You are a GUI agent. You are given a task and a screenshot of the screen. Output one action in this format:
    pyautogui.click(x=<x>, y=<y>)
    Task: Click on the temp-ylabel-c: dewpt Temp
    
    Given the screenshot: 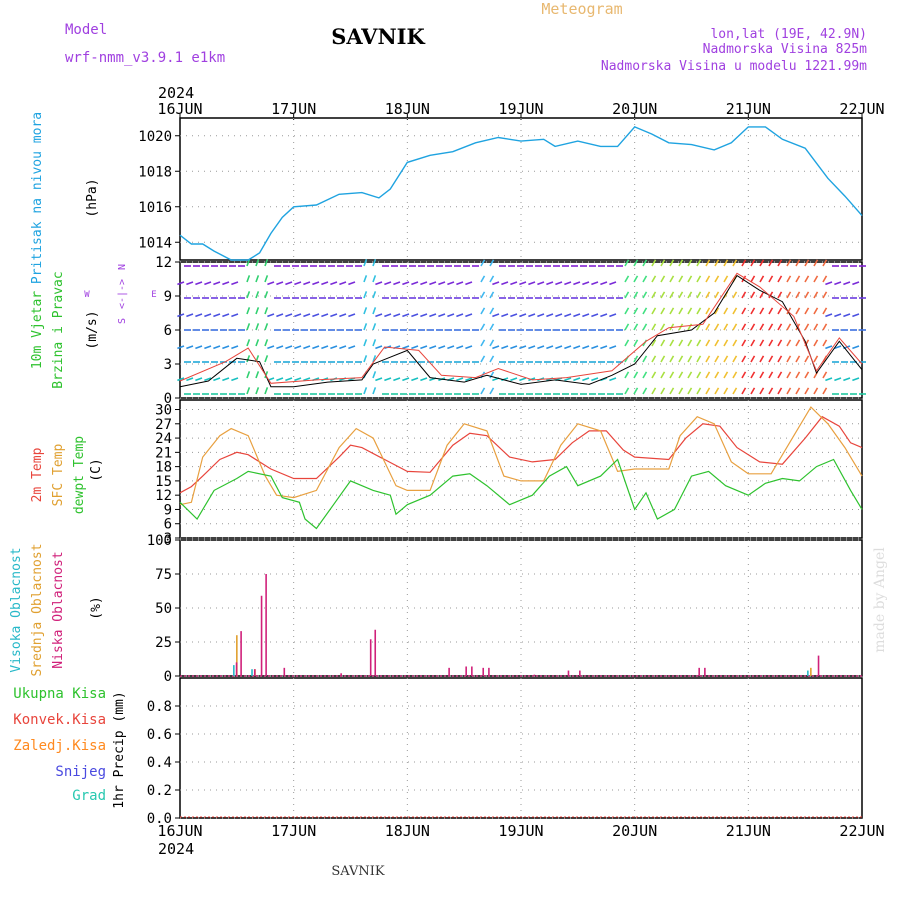 What is the action you would take?
    pyautogui.click(x=79, y=475)
    